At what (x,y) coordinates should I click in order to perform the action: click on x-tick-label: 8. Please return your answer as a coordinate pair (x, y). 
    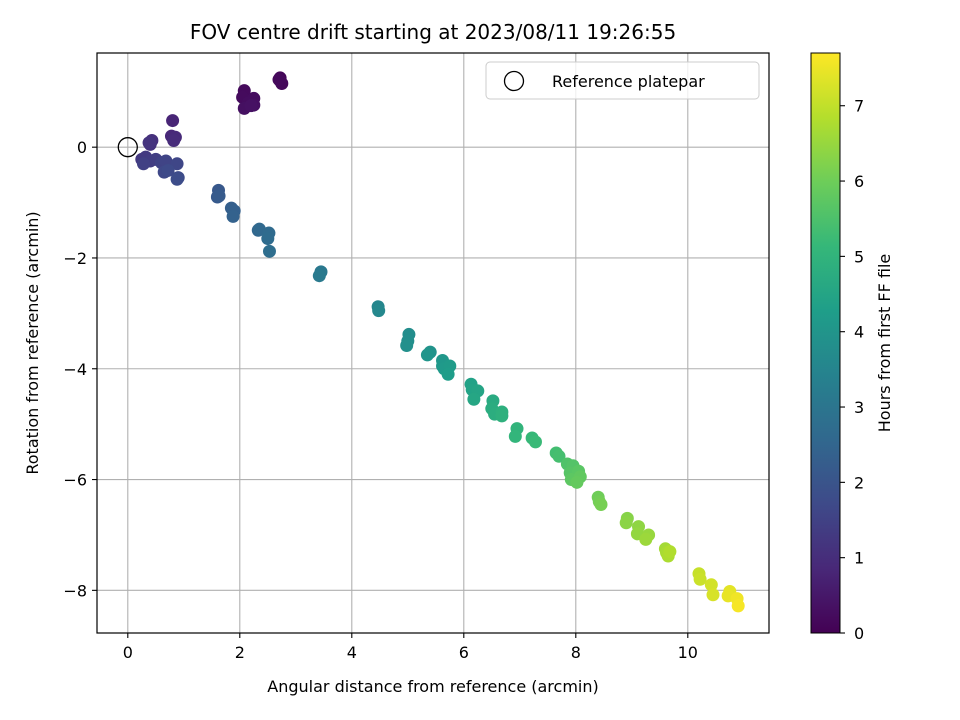
    Looking at the image, I should click on (576, 652).